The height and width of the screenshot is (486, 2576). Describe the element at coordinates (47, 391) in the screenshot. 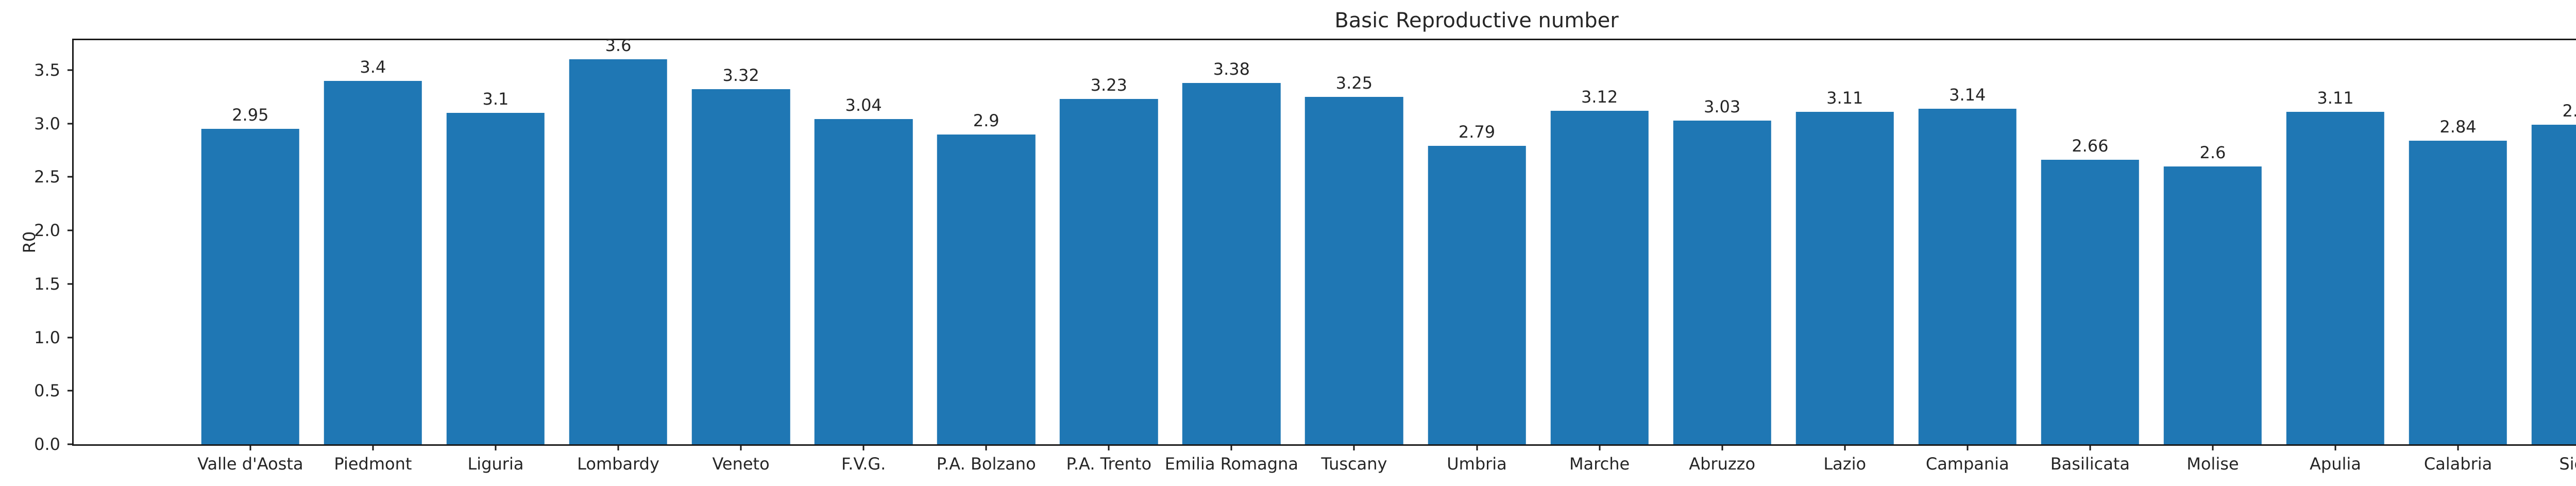

I see `y-tick-label-0.5: 0.5` at that location.